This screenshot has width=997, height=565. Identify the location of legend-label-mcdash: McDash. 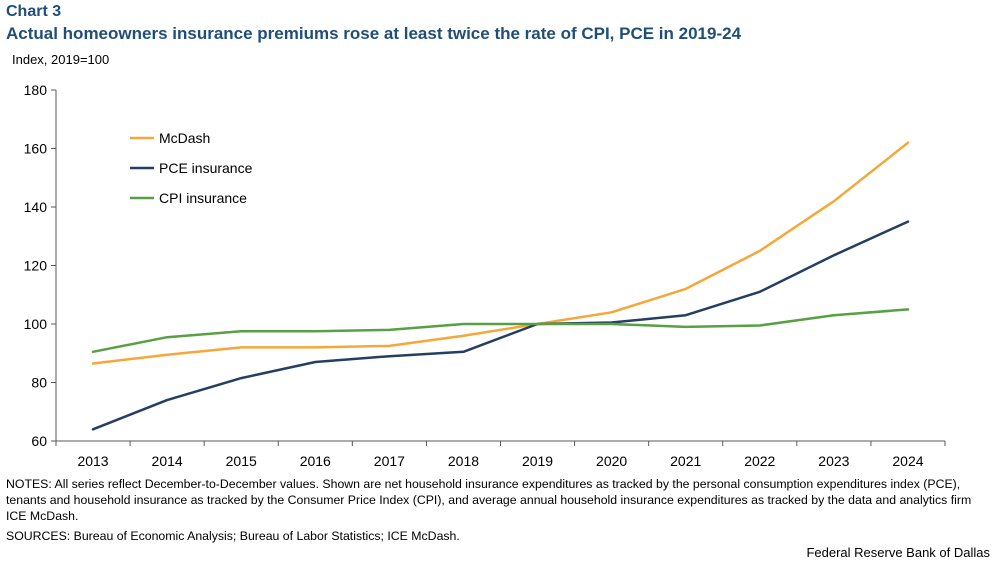
(184, 138).